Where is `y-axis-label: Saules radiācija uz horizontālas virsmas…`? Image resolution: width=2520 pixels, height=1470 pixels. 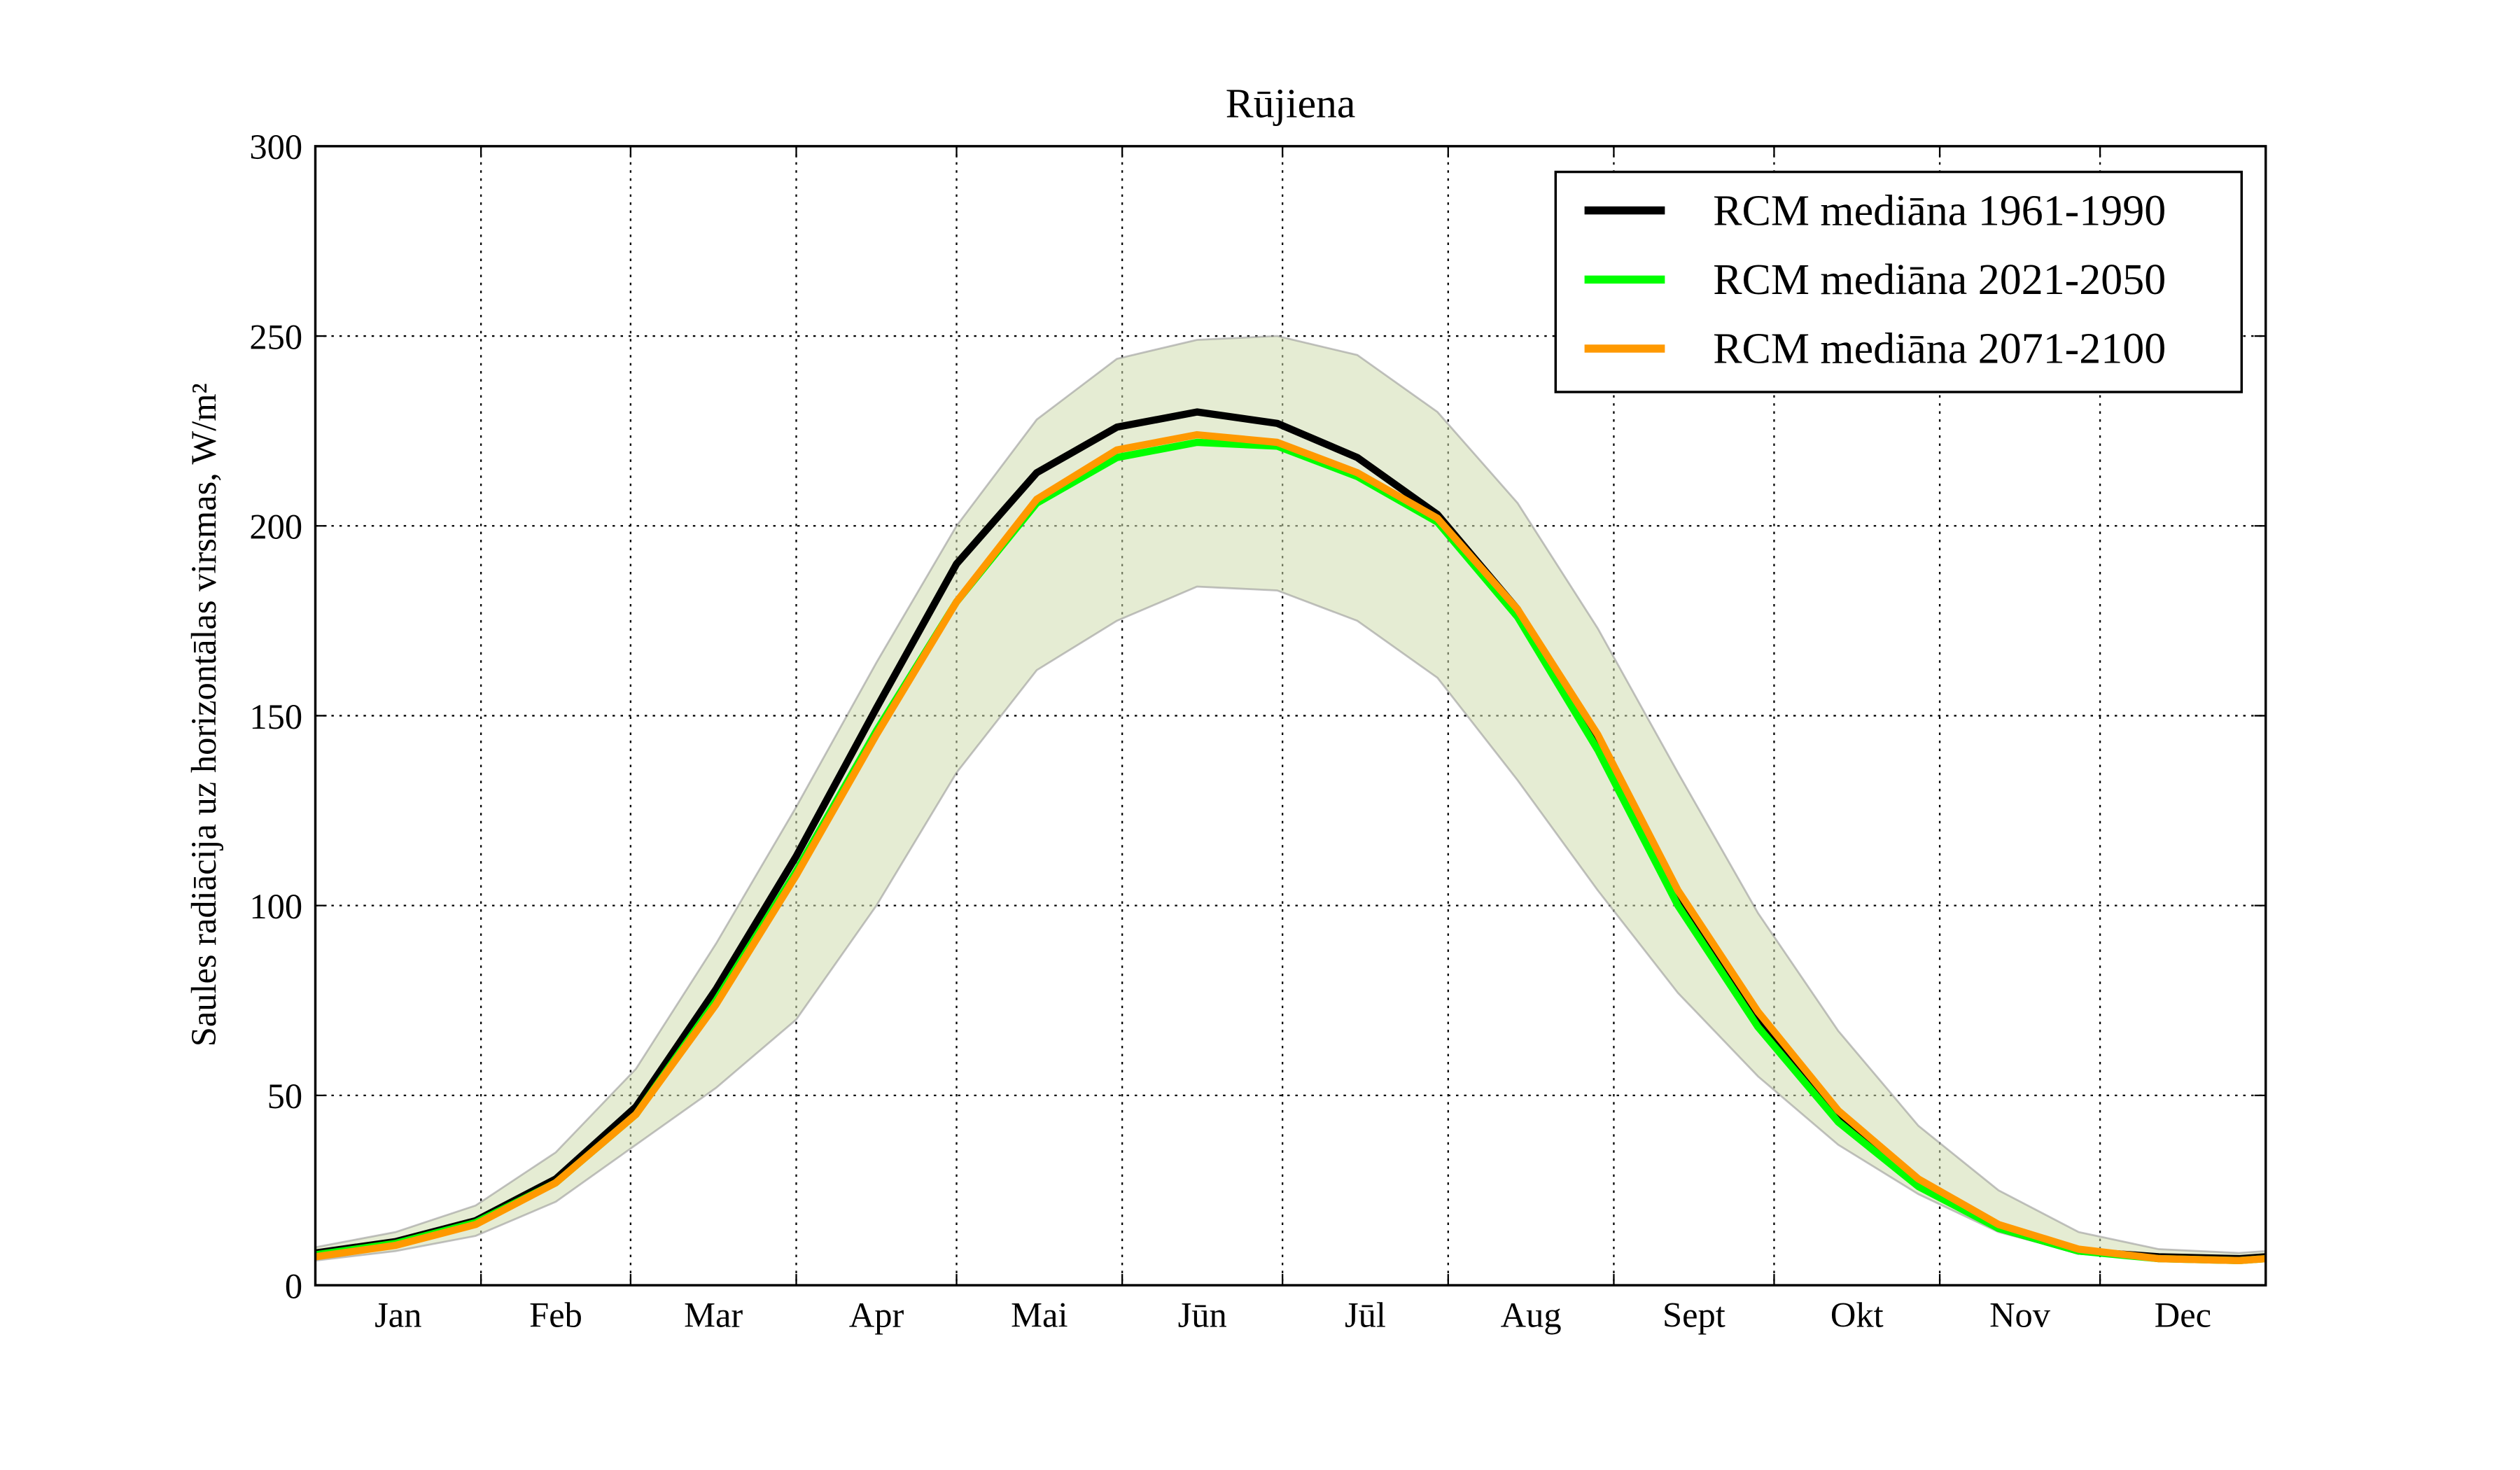
y-axis-label: Saules radiācija uz horizontālas virsmas… is located at coordinates (203, 714).